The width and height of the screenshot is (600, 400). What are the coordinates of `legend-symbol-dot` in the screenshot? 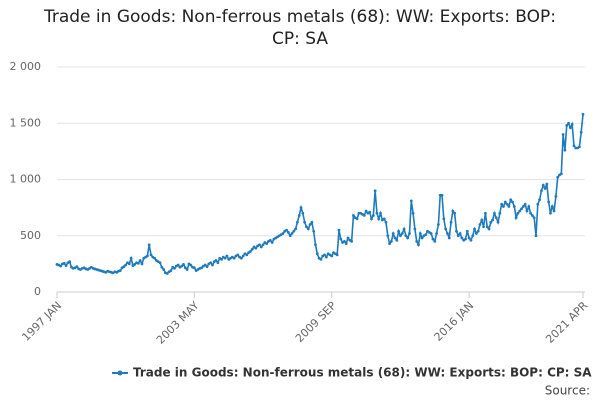 It's located at (120, 373).